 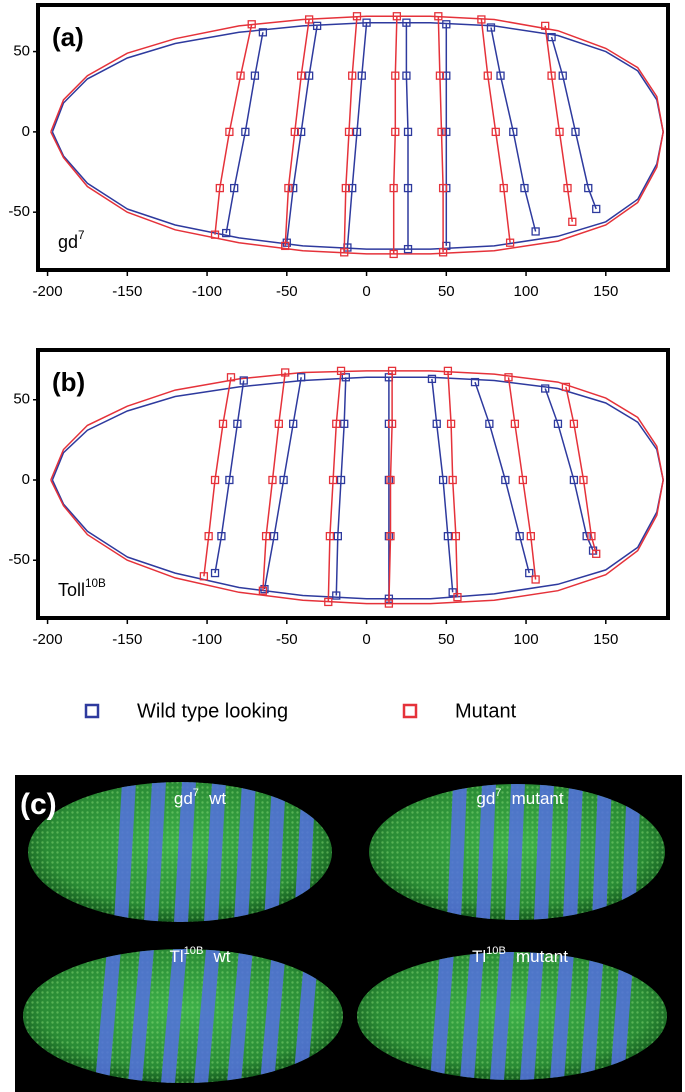 What do you see at coordinates (411, 136) in the screenshot?
I see `stripe-line` at bounding box center [411, 136].